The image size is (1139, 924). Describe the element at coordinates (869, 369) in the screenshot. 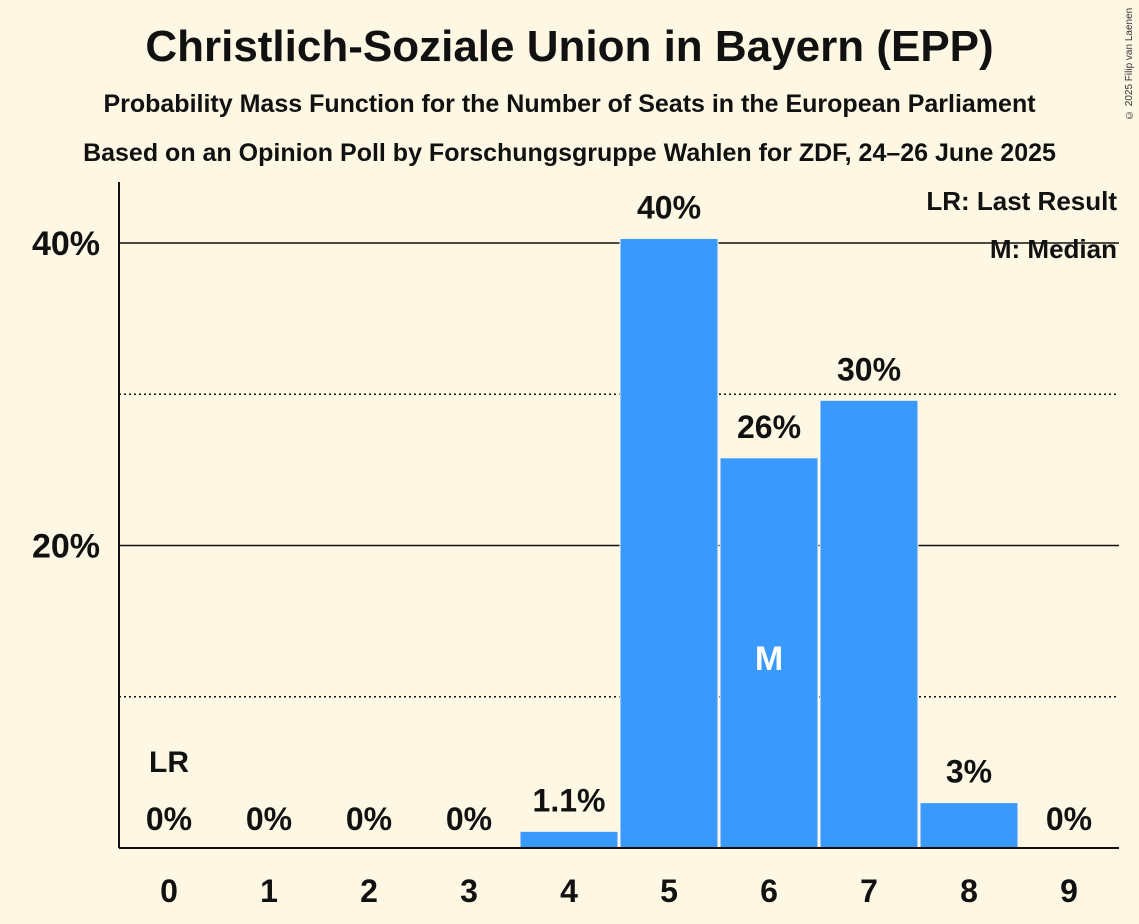

I see `data-label: 30%` at that location.